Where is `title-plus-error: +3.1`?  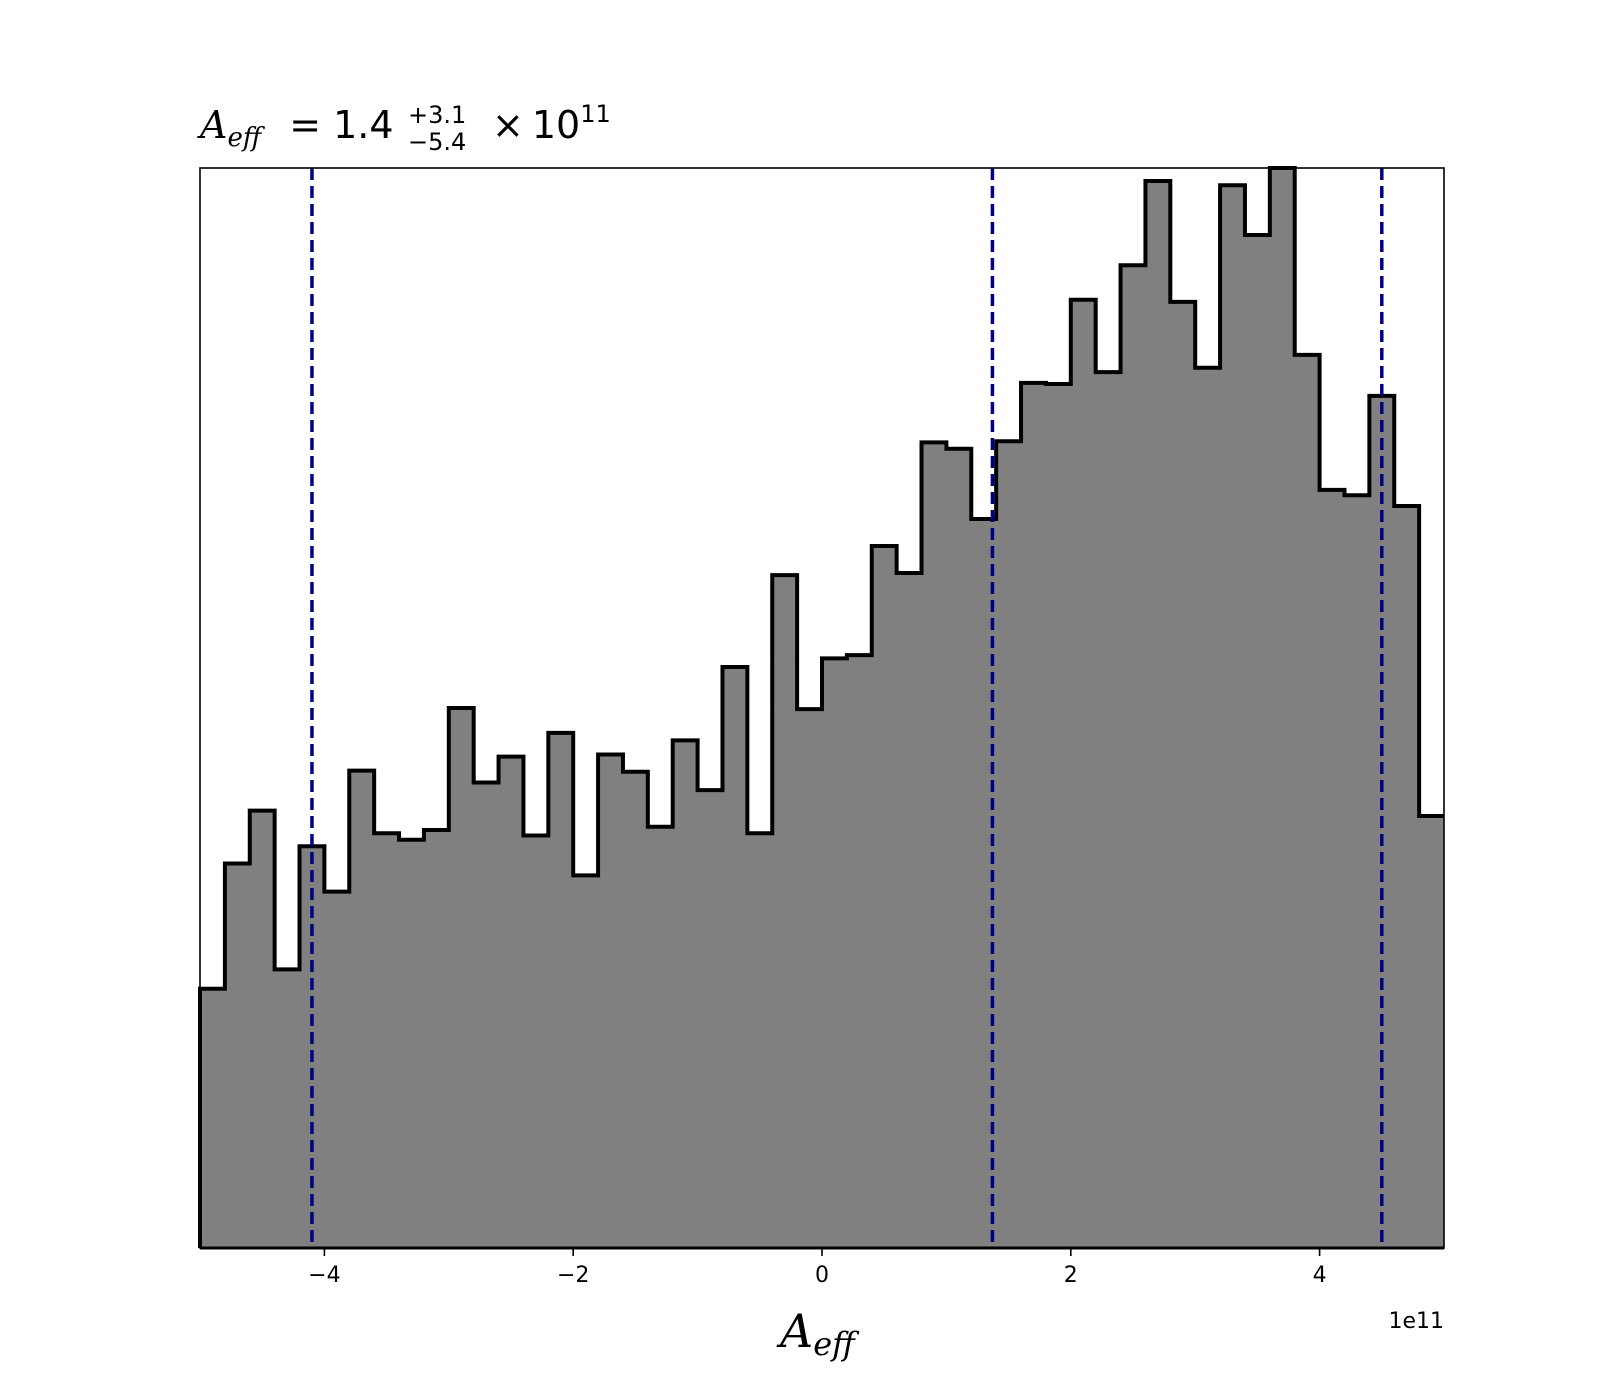
title-plus-error: +3.1 is located at coordinates (437, 115).